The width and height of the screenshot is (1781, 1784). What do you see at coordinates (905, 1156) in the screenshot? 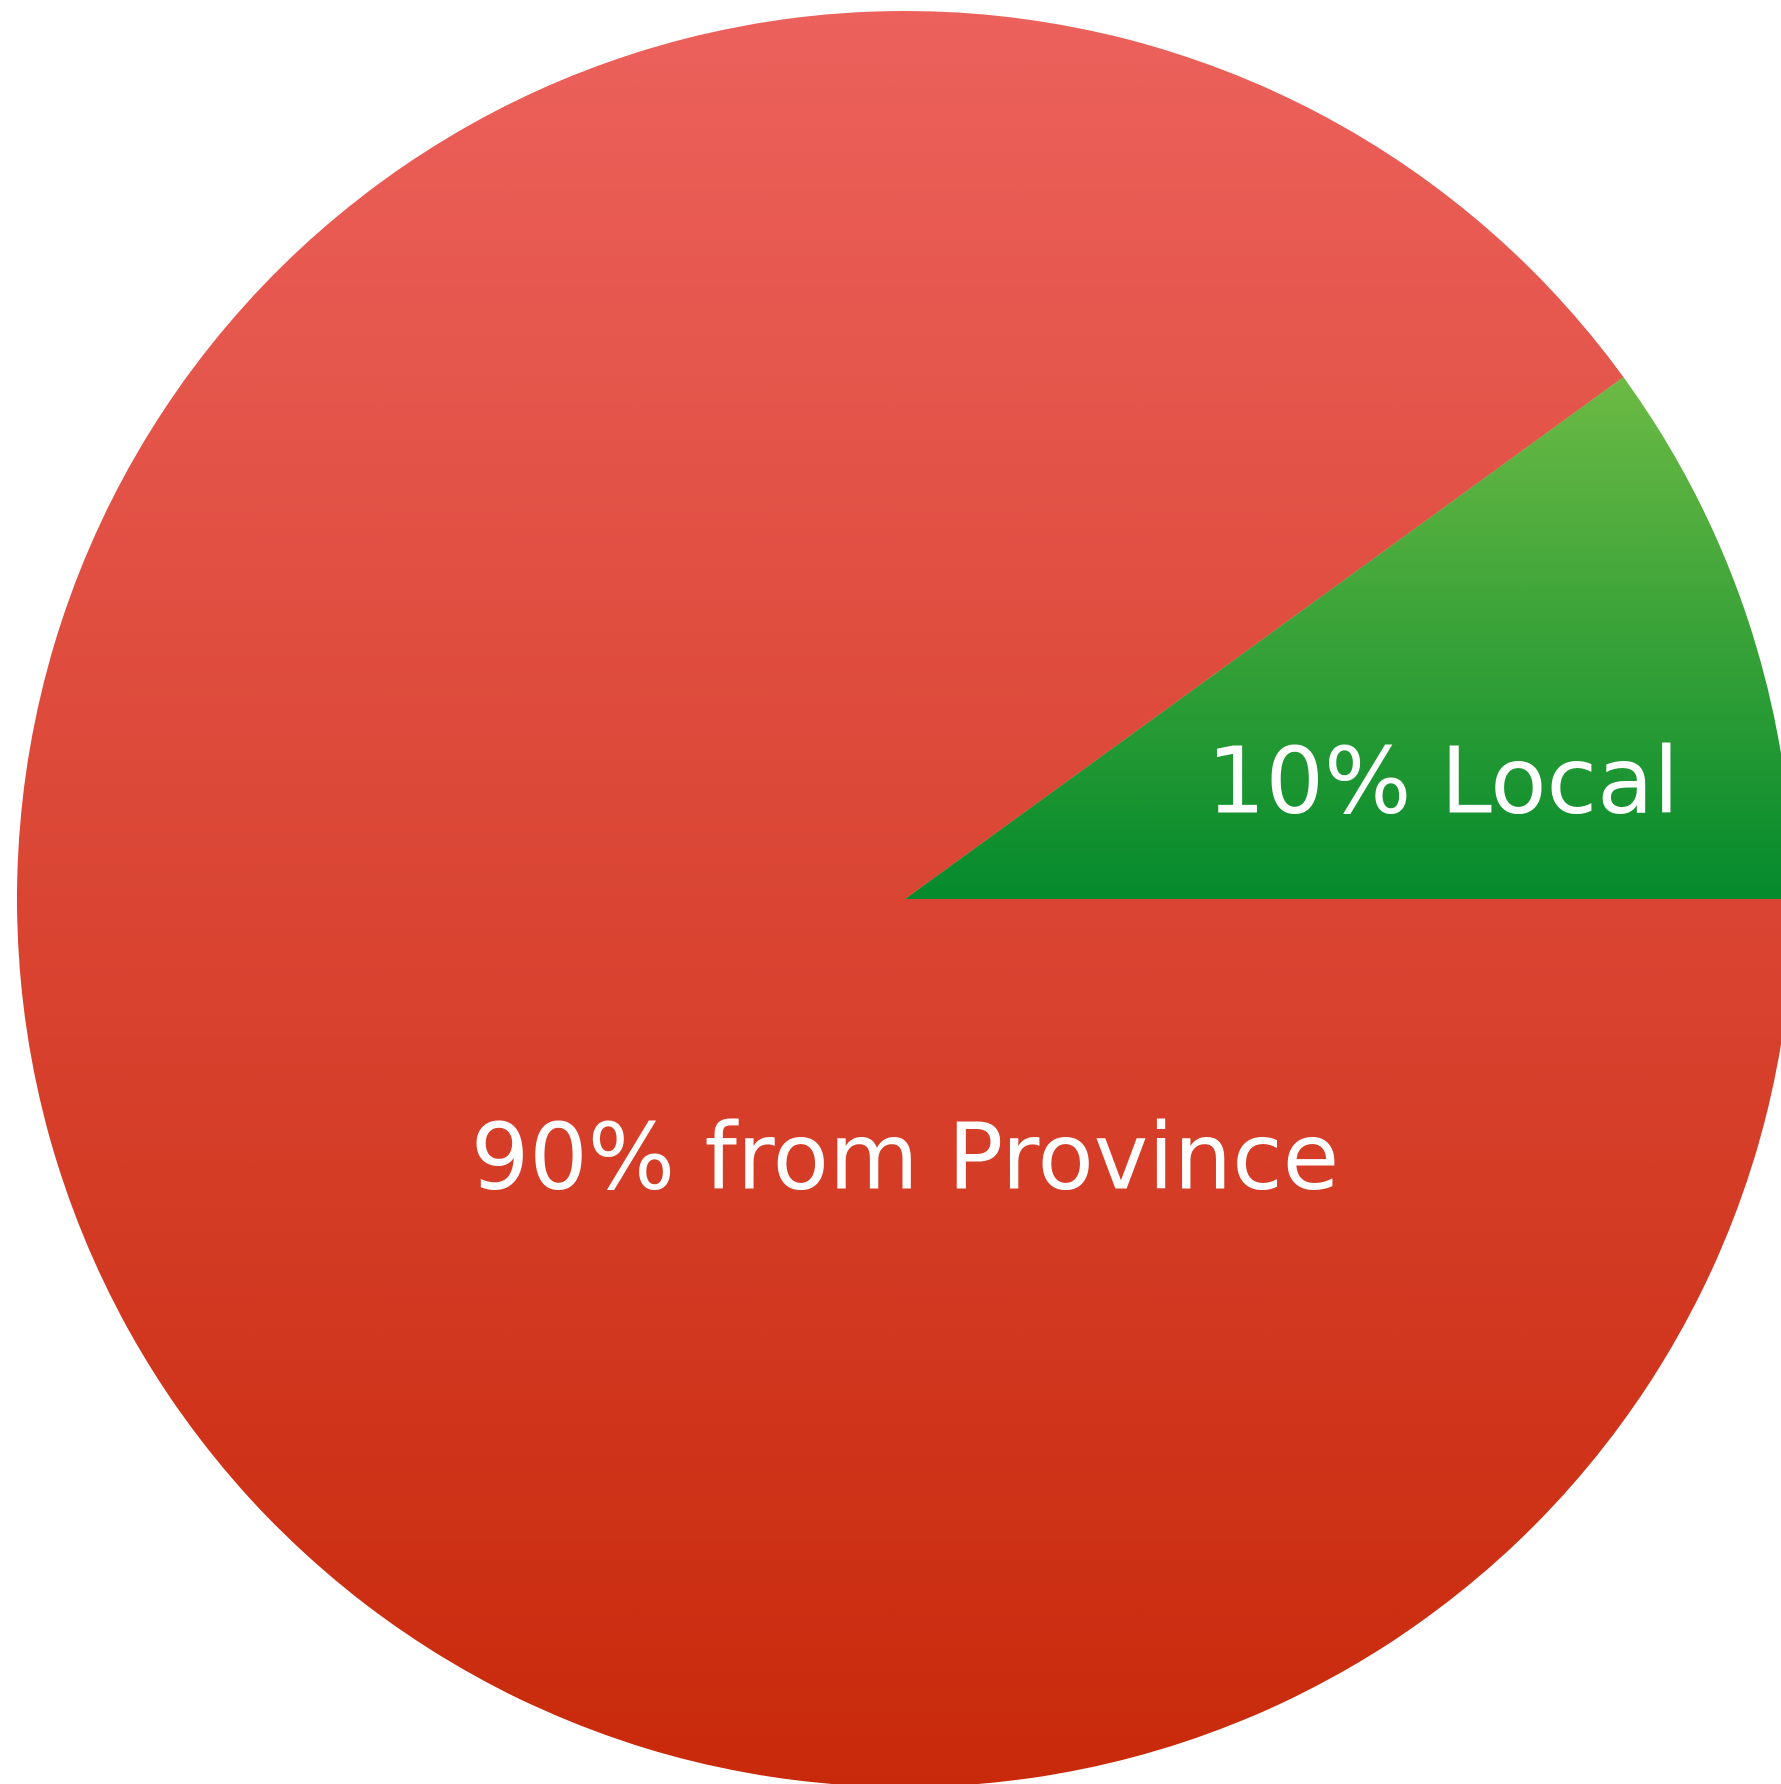
I see `slice-label: 90% from Province` at bounding box center [905, 1156].